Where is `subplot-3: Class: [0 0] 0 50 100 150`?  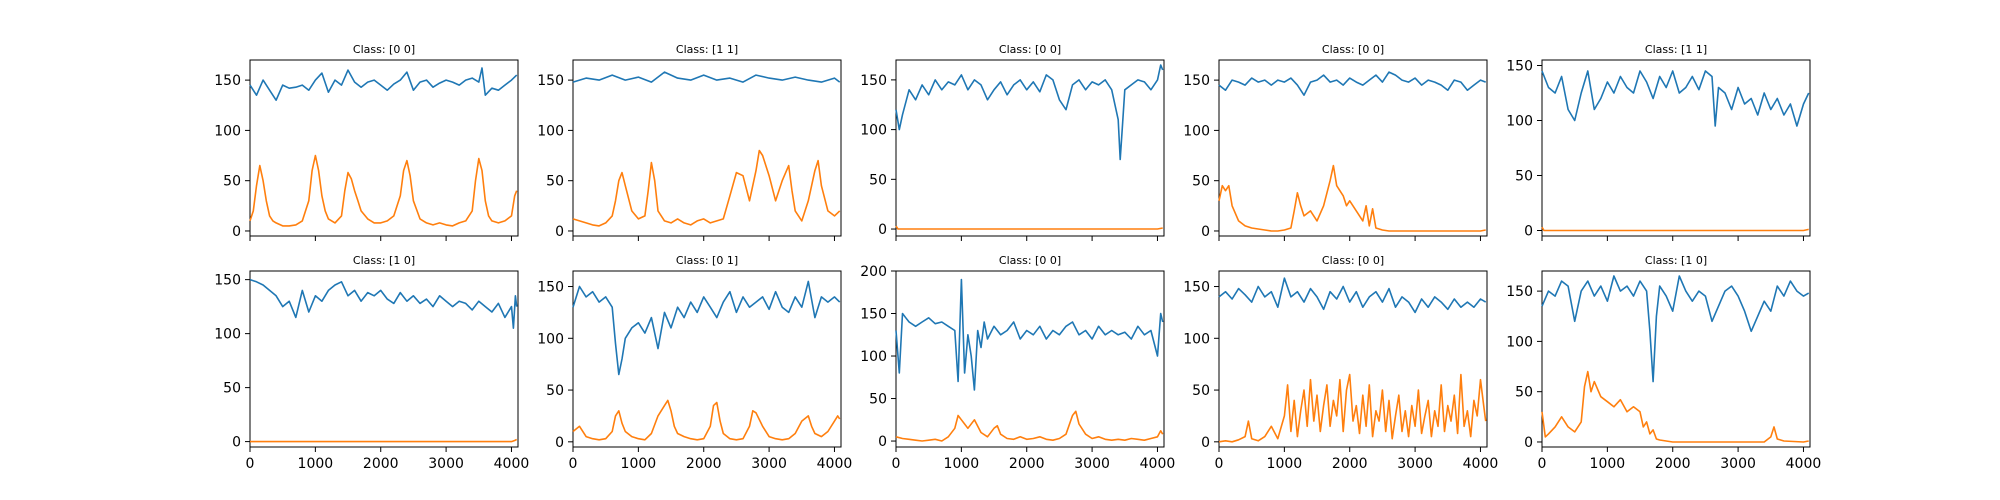
subplot-3: Class: [0 0] 0 50 100 150 is located at coordinates (1012, 142).